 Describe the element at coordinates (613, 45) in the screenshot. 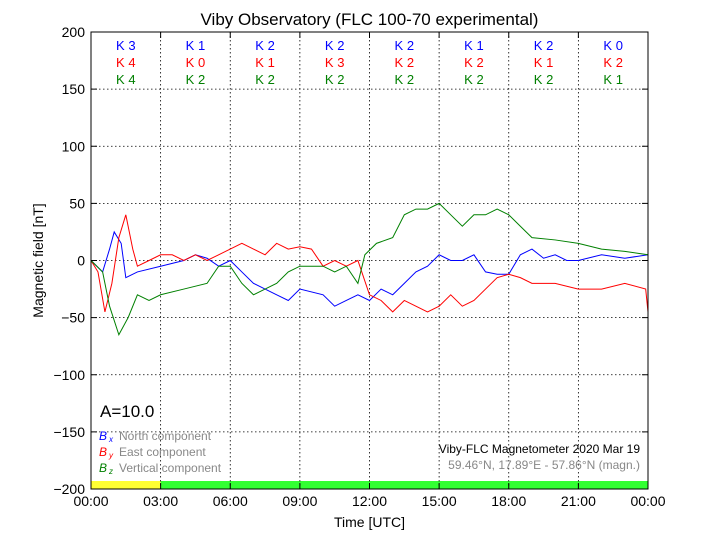

I see `k-index-north: K 0` at that location.